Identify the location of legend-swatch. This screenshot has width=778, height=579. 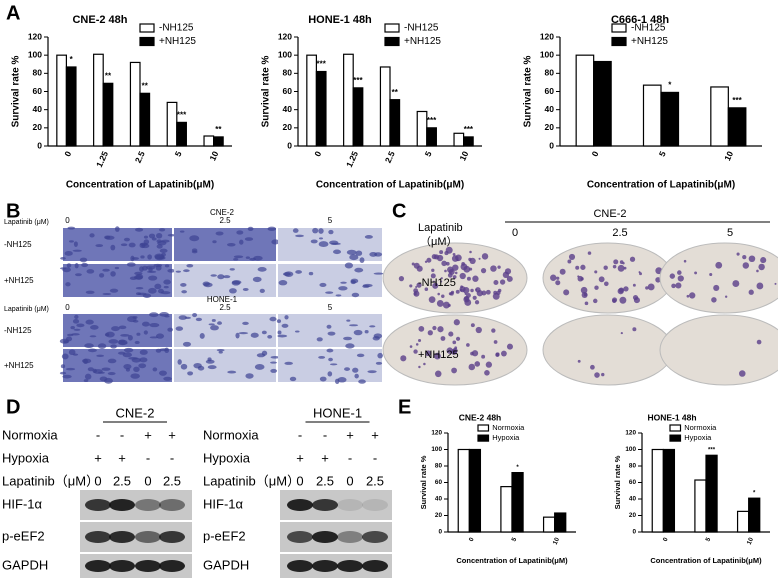
(619, 28).